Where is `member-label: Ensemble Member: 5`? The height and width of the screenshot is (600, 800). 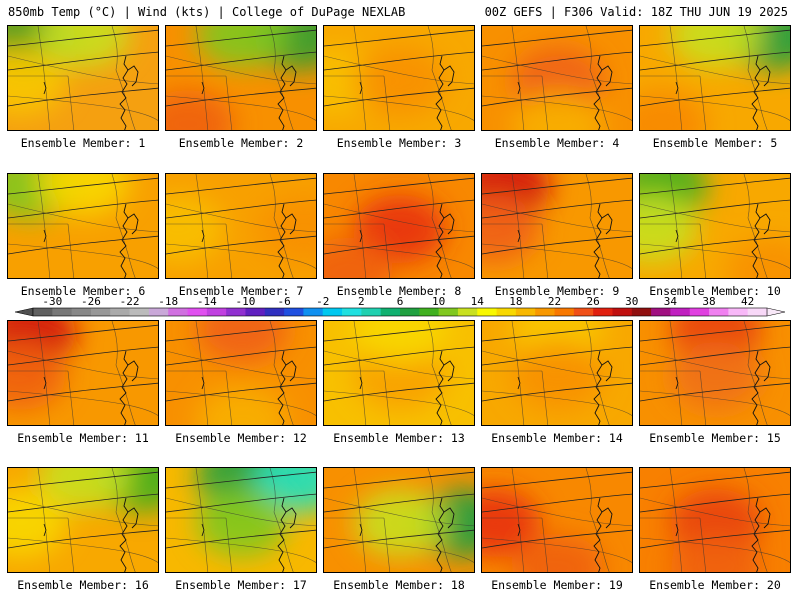 member-label: Ensemble Member: 5 is located at coordinates (715, 143).